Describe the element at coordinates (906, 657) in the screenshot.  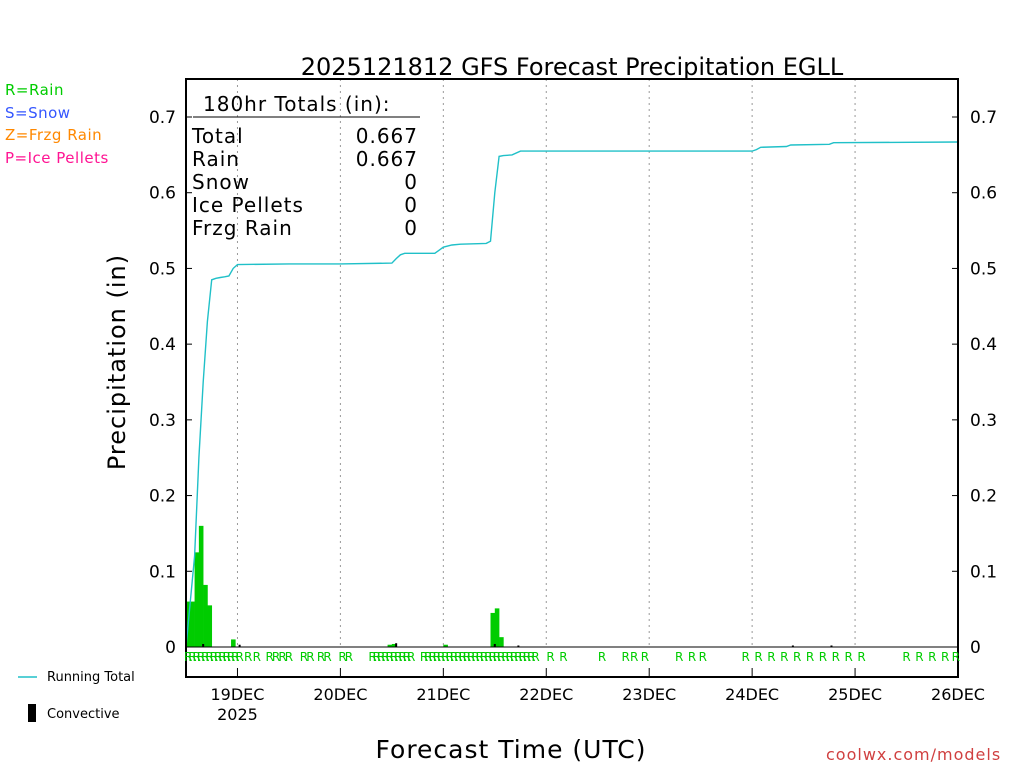
I see `ptype-label-81: R` at that location.